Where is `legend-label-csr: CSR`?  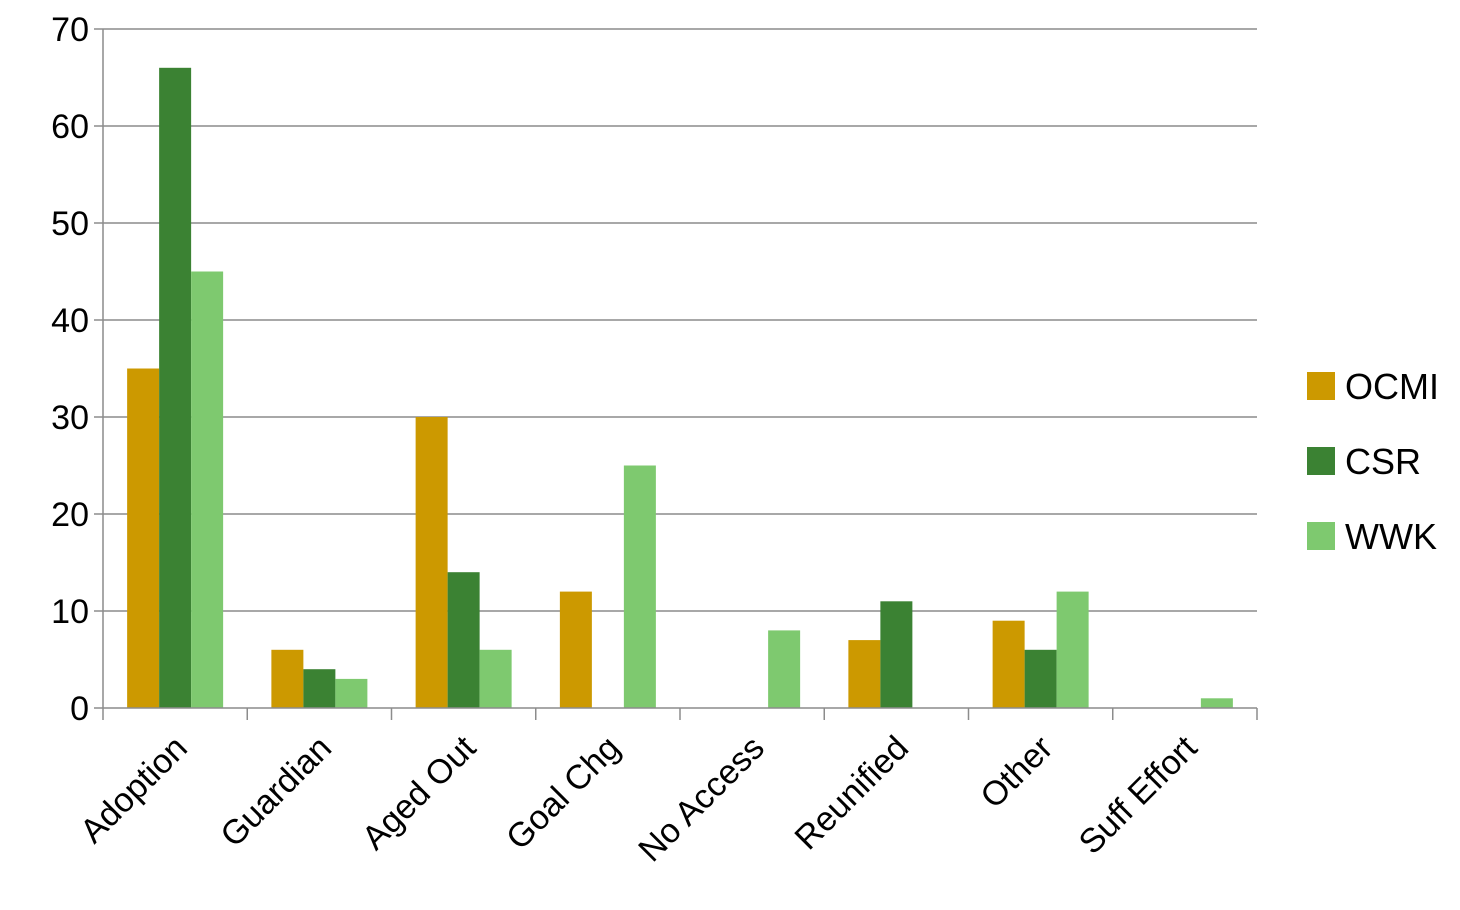
legend-label-csr: CSR is located at coordinates (1383, 461).